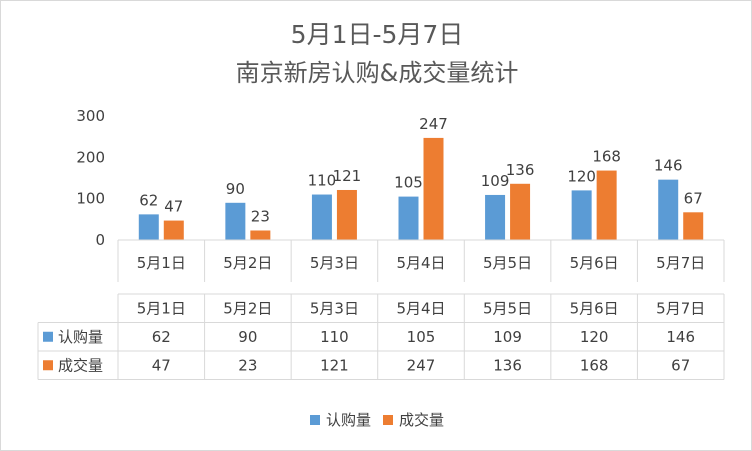 Image resolution: width=752 pixels, height=451 pixels. Describe the element at coordinates (680, 263) in the screenshot. I see `x-tick-label: 5月7日` at that location.